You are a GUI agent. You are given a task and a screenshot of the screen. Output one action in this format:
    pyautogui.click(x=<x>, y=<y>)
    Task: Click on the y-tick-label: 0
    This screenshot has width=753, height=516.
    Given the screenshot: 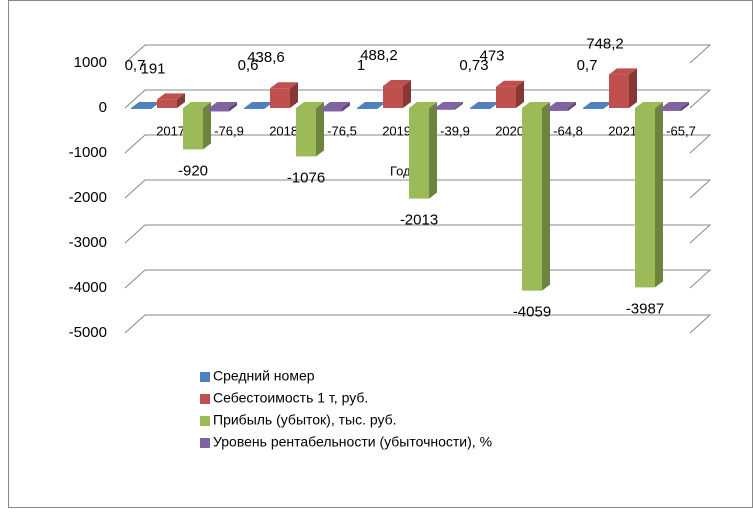 What is the action you would take?
    pyautogui.click(x=103, y=107)
    